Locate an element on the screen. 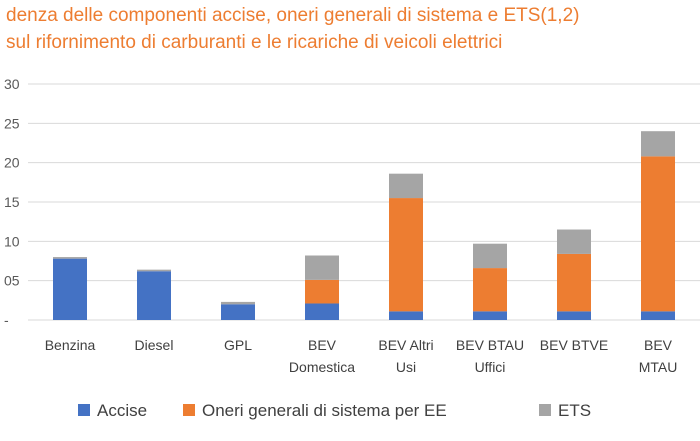  y-tick-label: 05 is located at coordinates (12, 281).